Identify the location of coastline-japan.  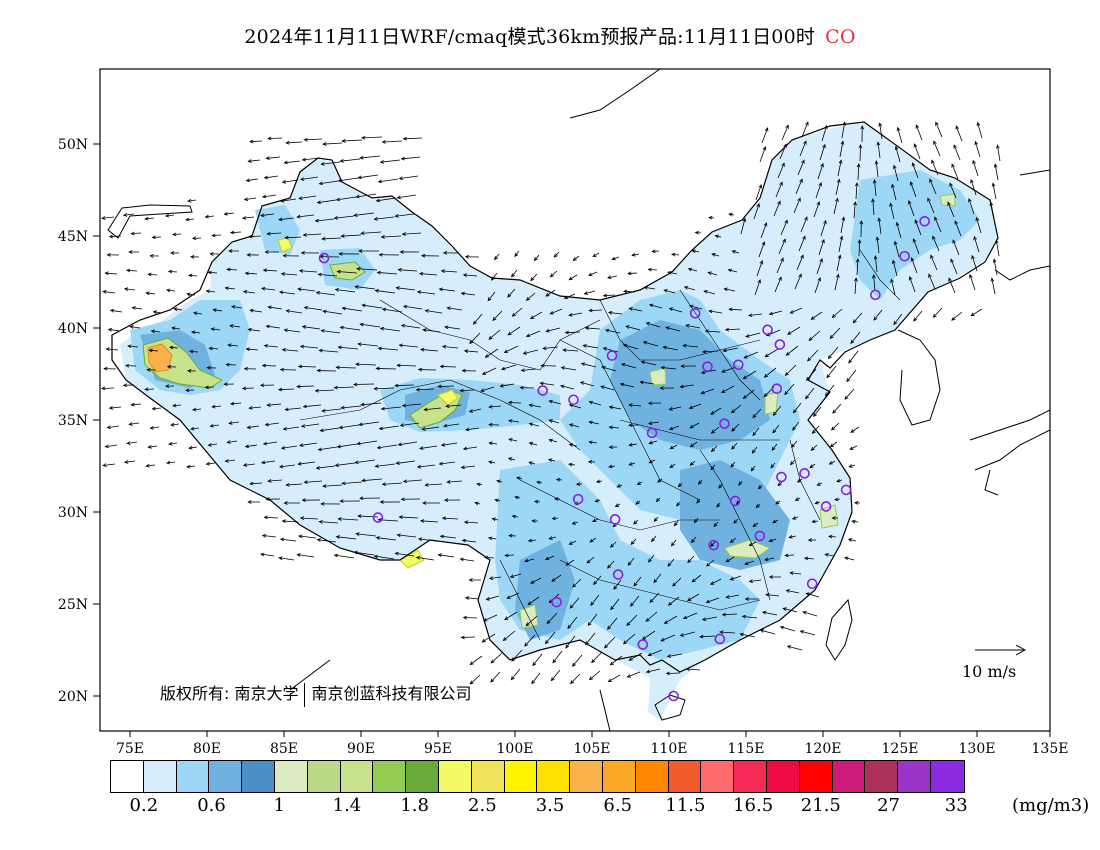
(1009, 452).